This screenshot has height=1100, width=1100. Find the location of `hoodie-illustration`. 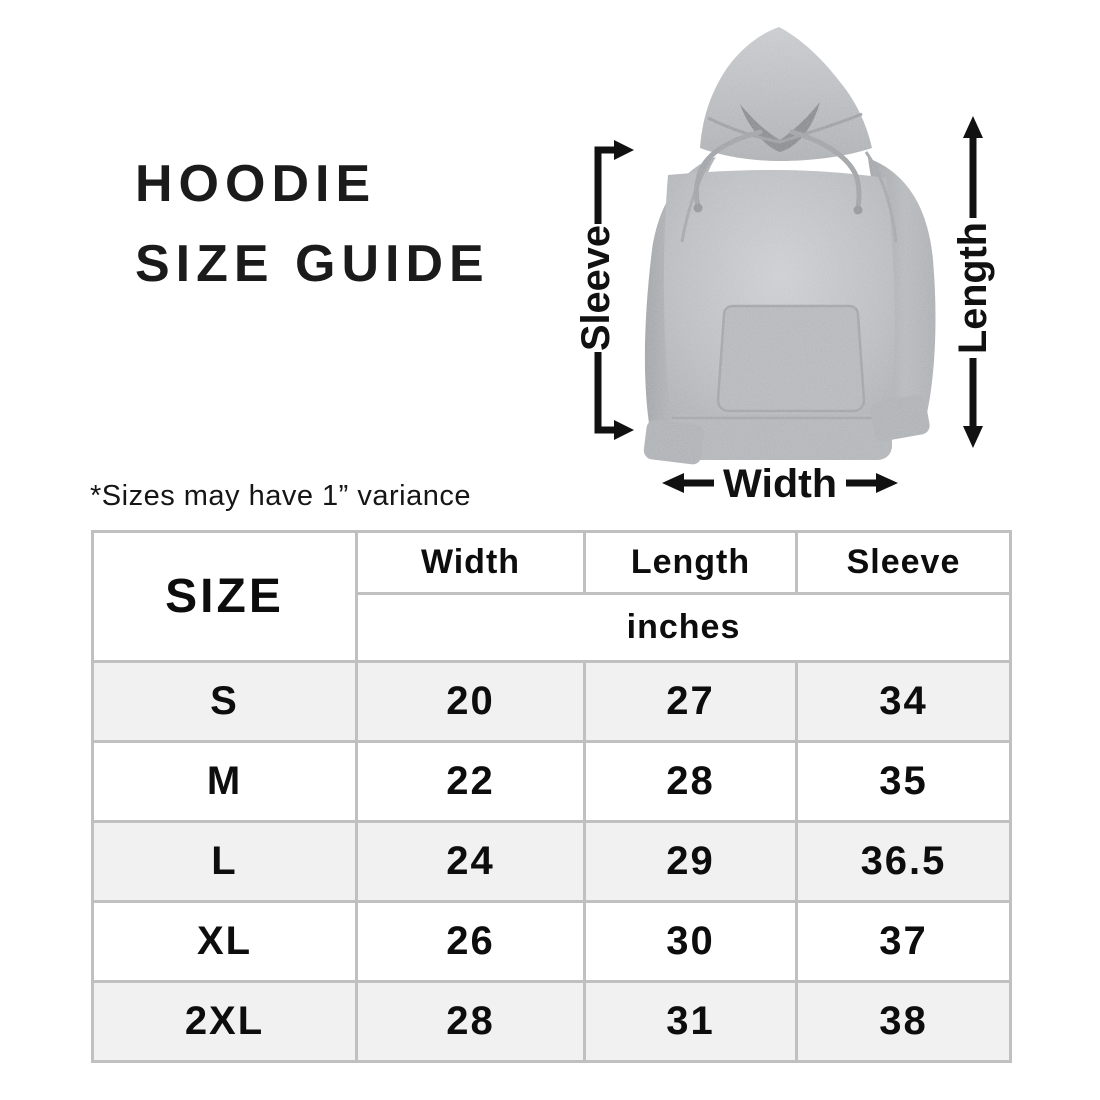

hoodie-illustration is located at coordinates (789, 246).